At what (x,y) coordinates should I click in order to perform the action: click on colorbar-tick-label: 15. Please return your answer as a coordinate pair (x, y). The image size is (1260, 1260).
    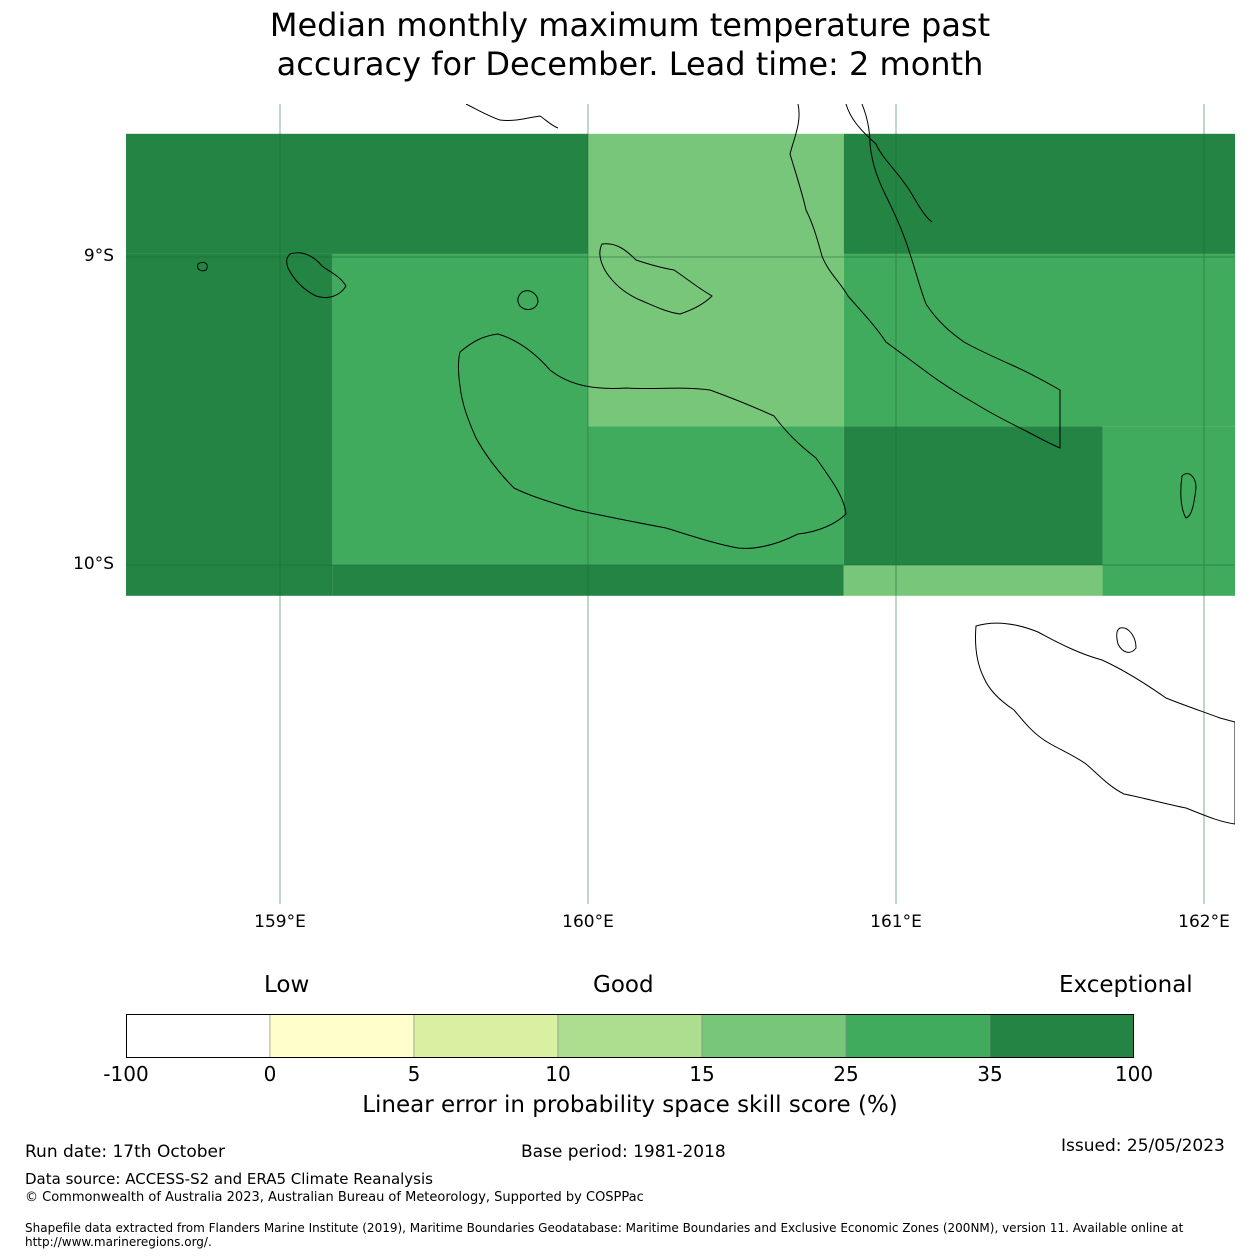
    Looking at the image, I should click on (702, 1074).